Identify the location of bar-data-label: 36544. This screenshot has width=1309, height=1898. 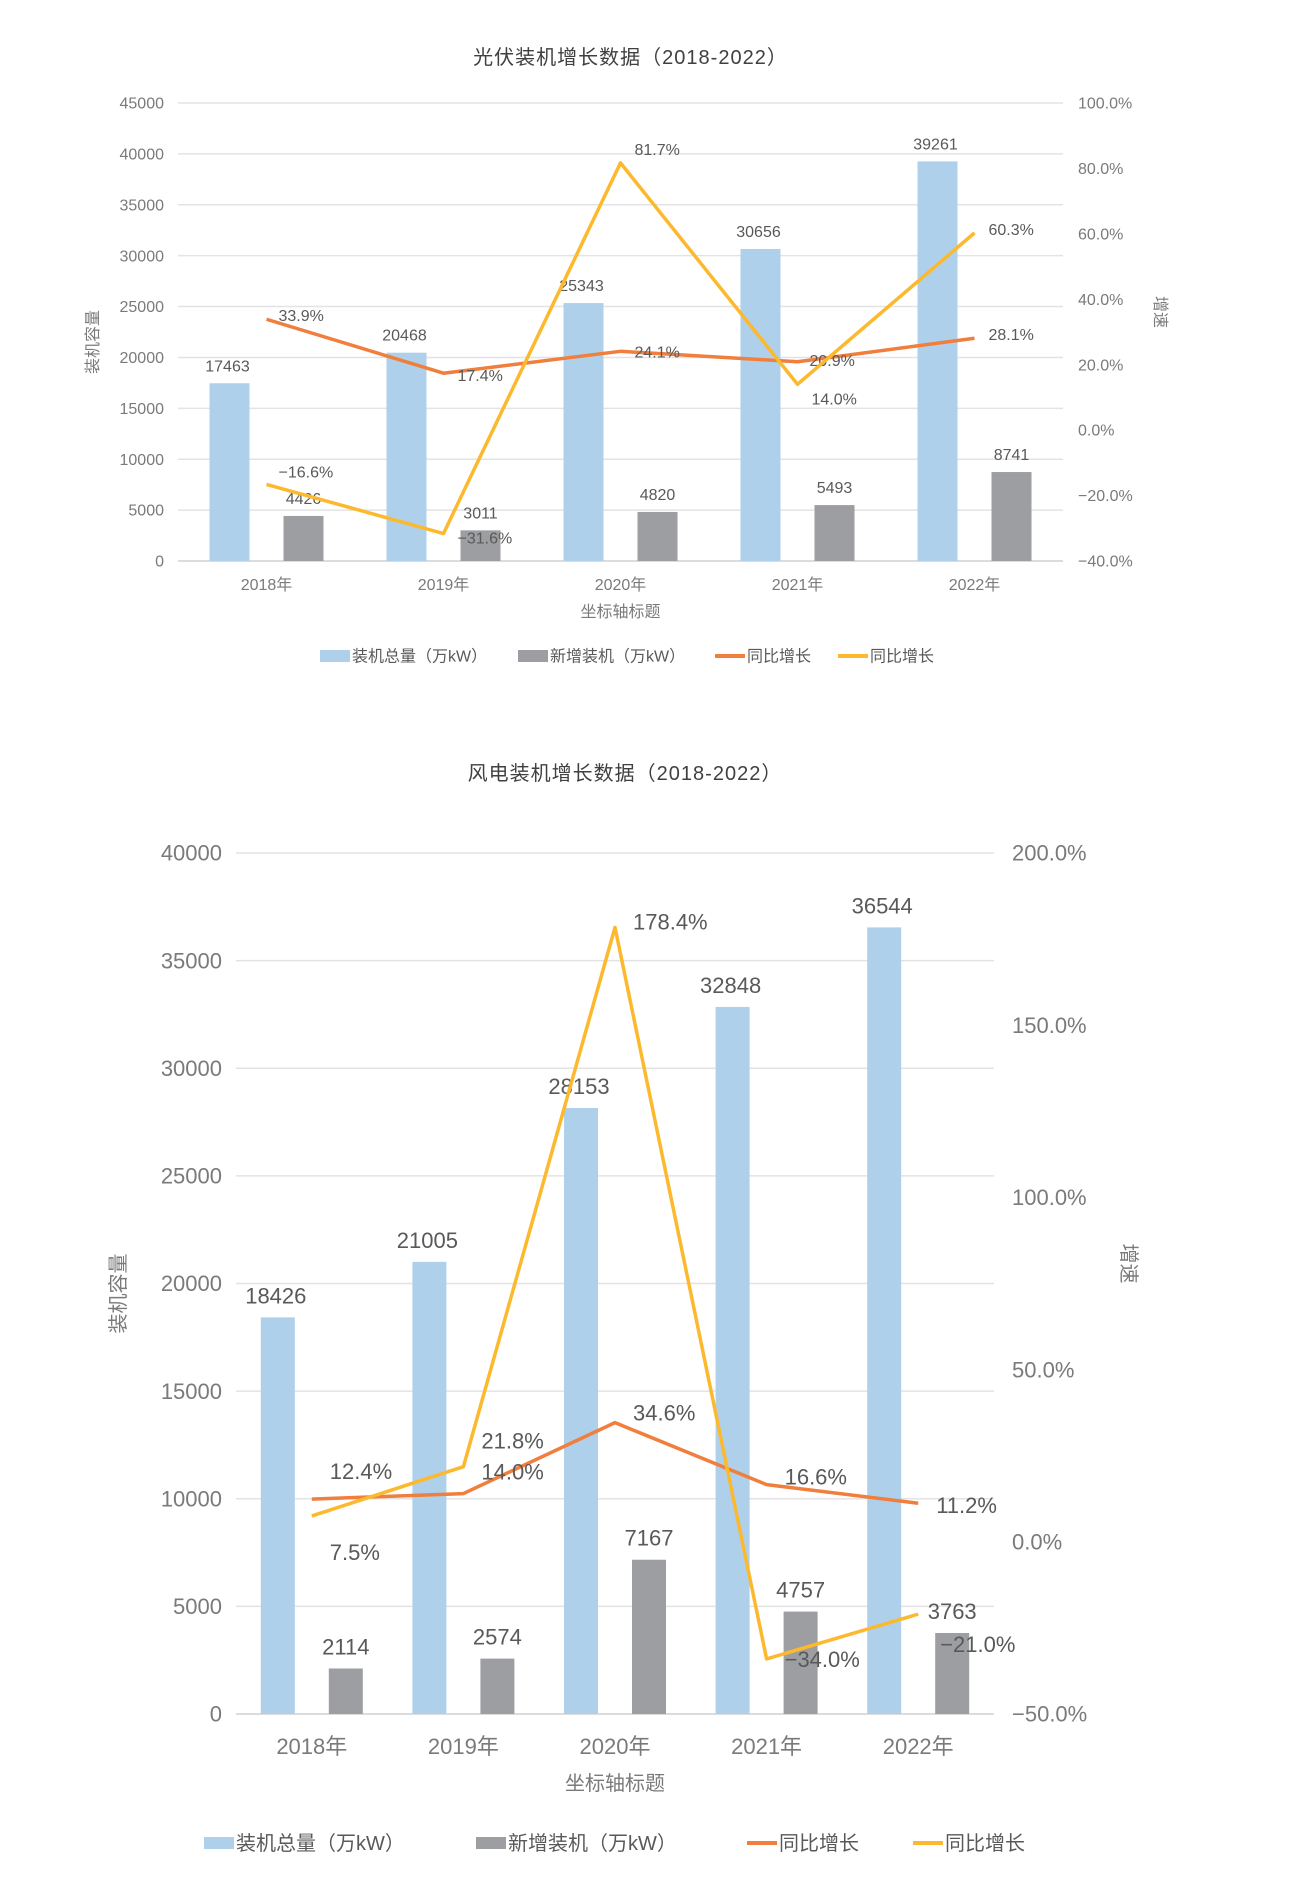
(882, 905).